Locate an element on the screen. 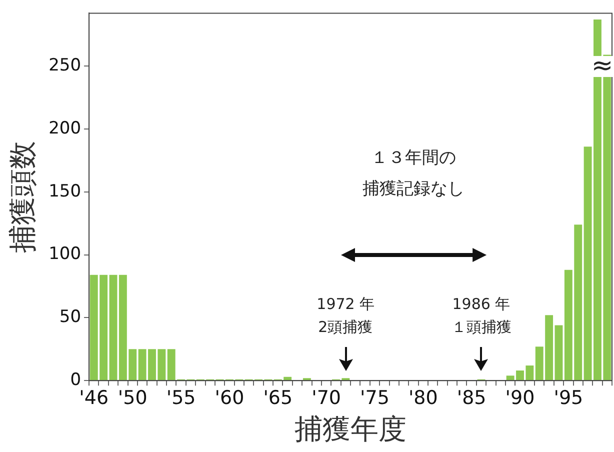 This screenshot has width=614, height=452. annotation: １頭捕獲 is located at coordinates (481, 327).